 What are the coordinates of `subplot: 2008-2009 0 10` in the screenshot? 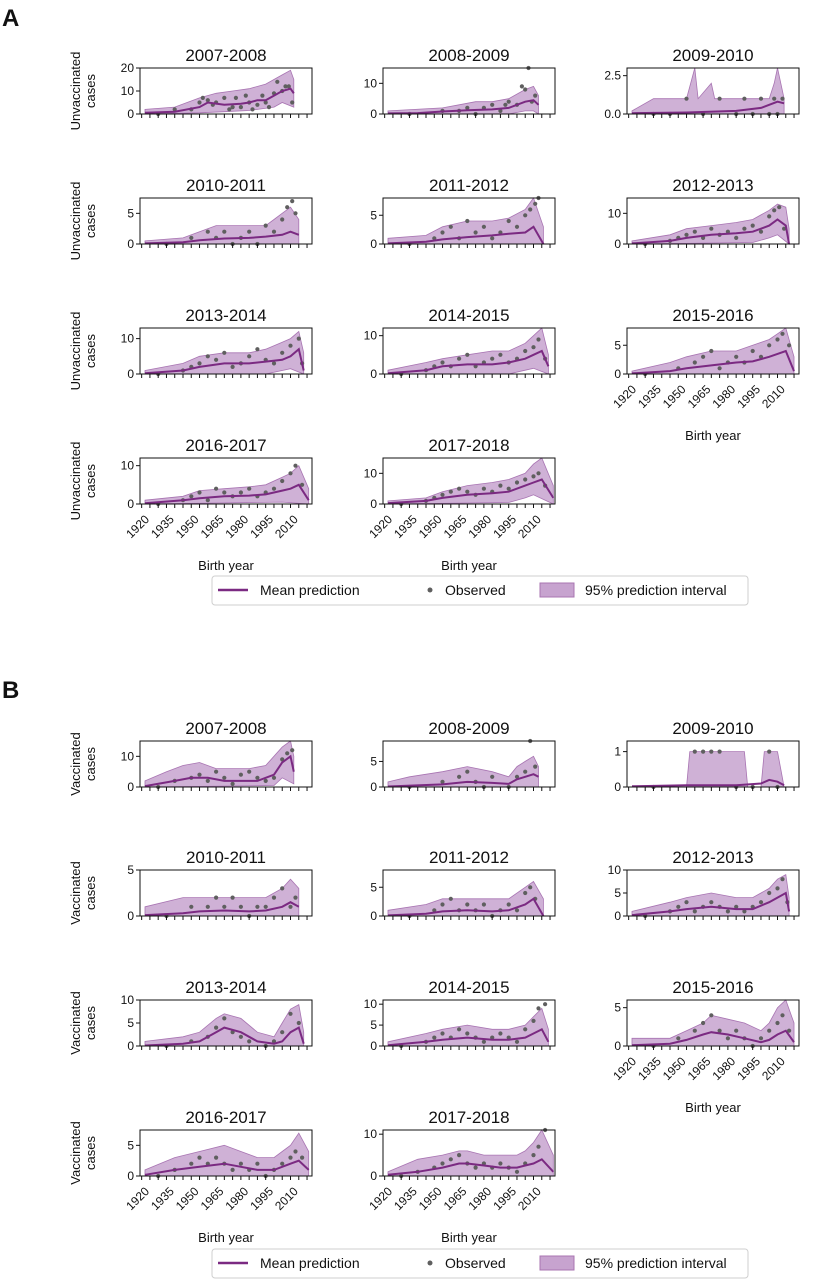 It's located at (460, 83).